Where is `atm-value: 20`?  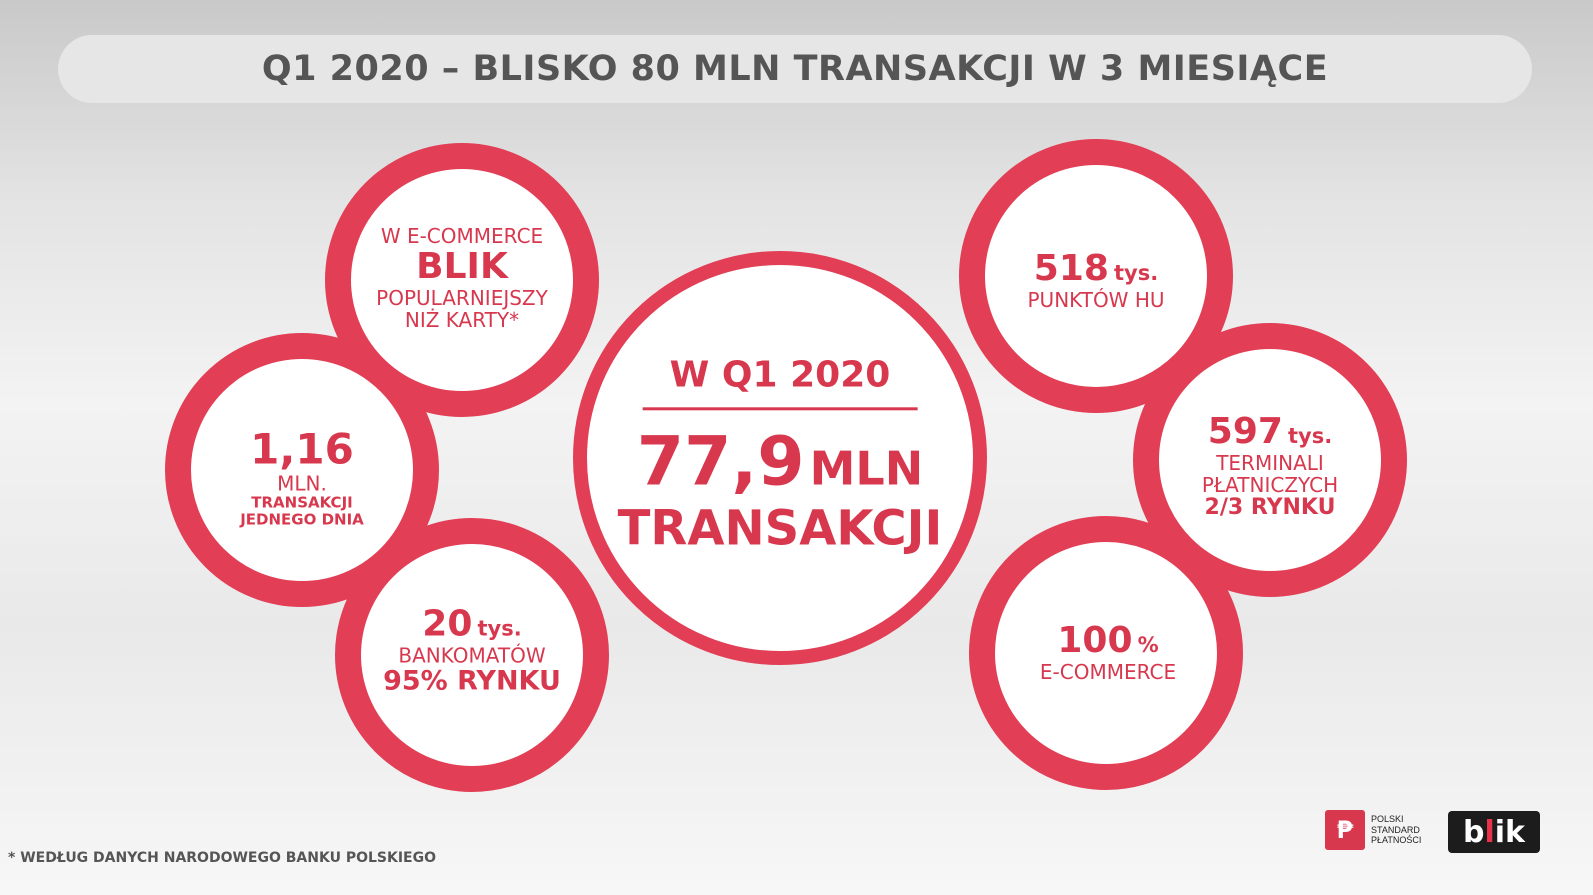 atm-value: 20 is located at coordinates (447, 624).